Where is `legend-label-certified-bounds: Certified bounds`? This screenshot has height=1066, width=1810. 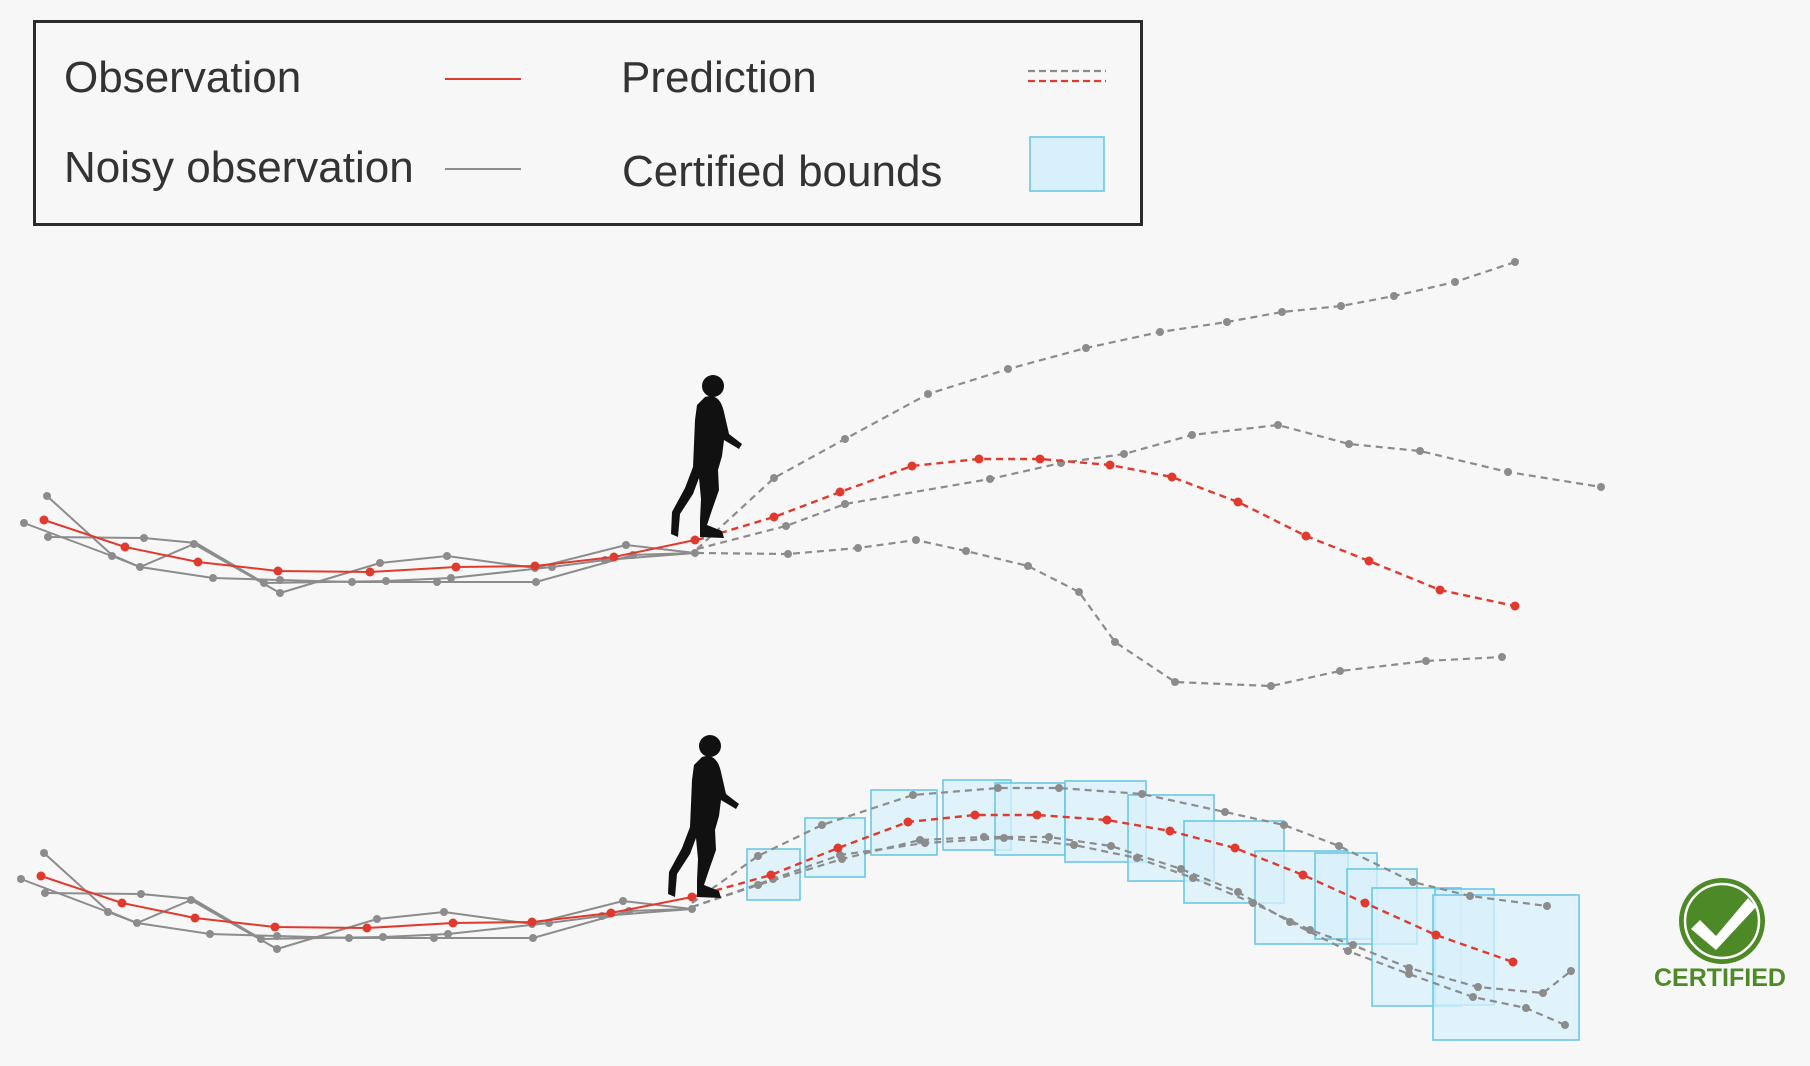 legend-label-certified-bounds: Certified bounds is located at coordinates (782, 171).